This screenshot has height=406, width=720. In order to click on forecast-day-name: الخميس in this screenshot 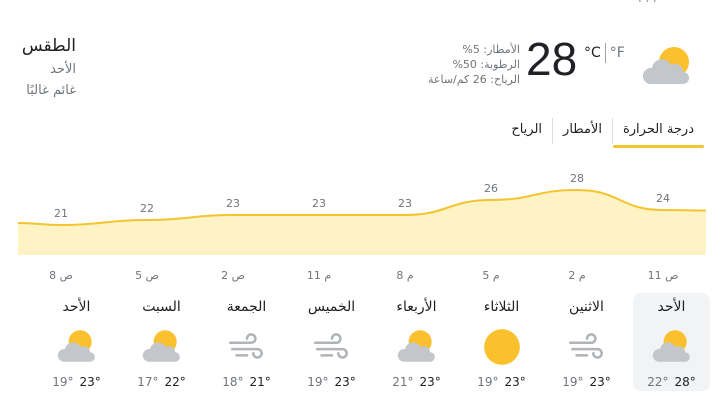, I will do `click(331, 307)`.